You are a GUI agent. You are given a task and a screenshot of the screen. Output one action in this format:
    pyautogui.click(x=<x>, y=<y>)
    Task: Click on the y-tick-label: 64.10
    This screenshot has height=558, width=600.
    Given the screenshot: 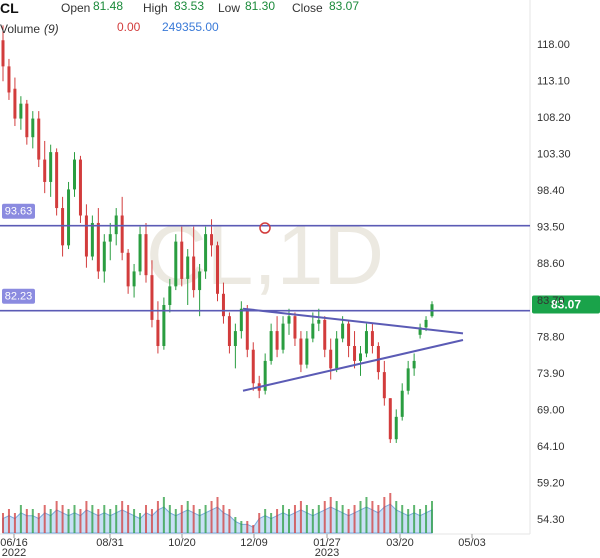 What is the action you would take?
    pyautogui.click(x=551, y=447)
    